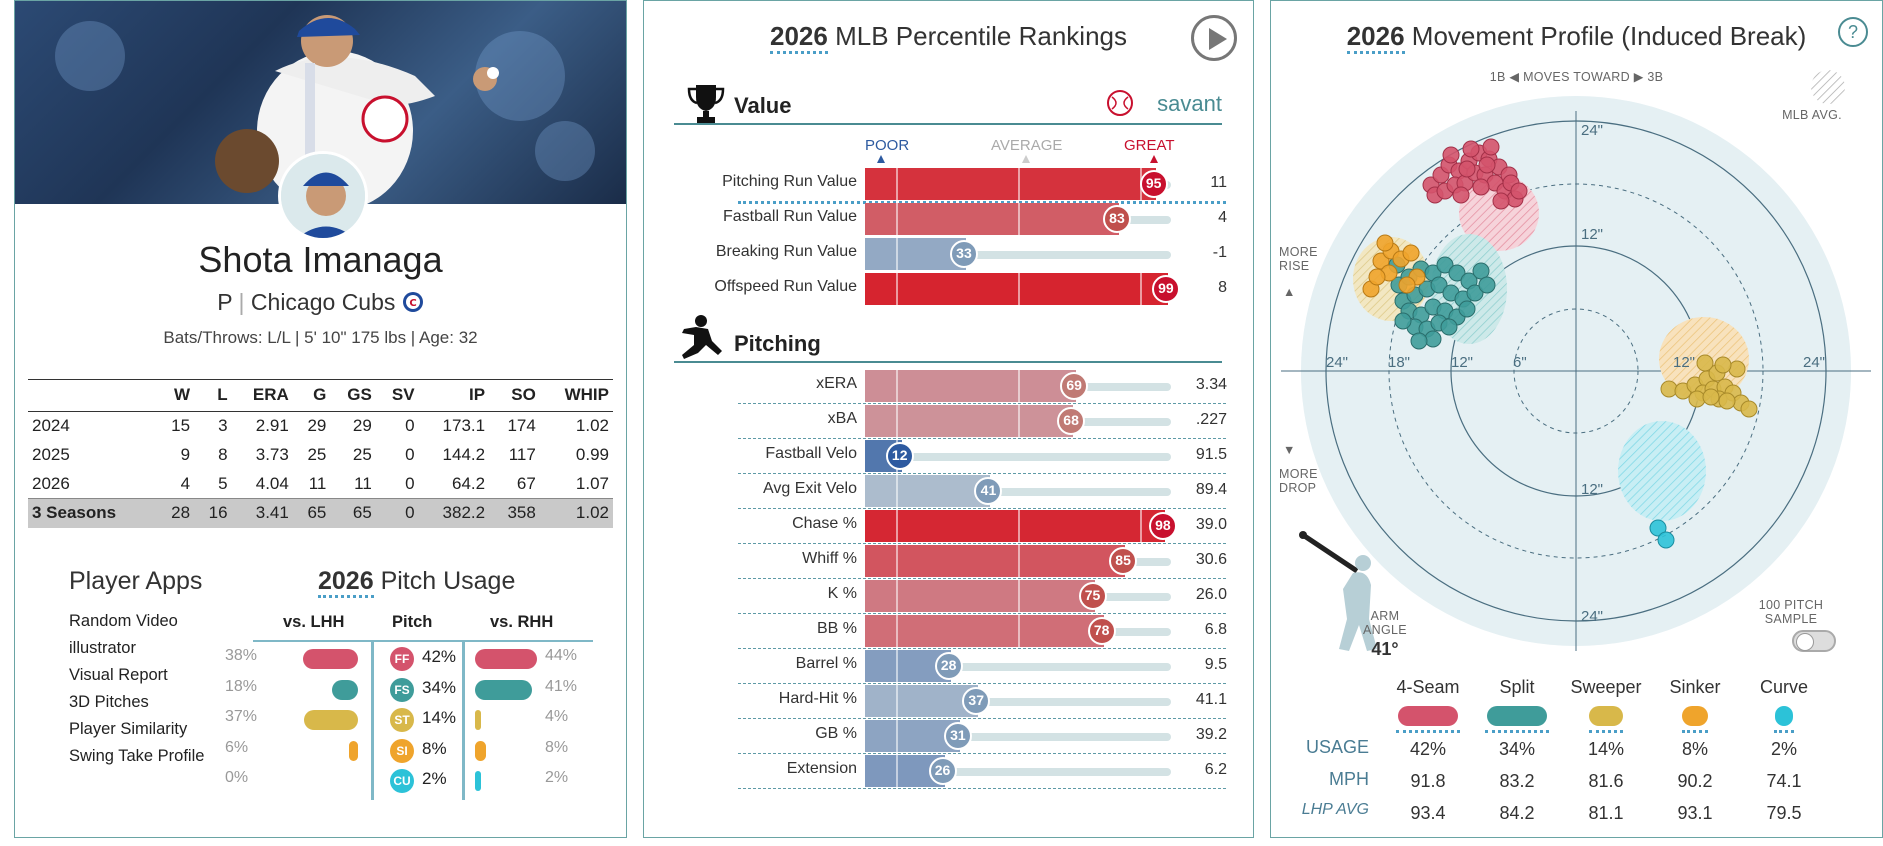  What do you see at coordinates (262, 395) in the screenshot?
I see `stats-col-header: ERA` at bounding box center [262, 395].